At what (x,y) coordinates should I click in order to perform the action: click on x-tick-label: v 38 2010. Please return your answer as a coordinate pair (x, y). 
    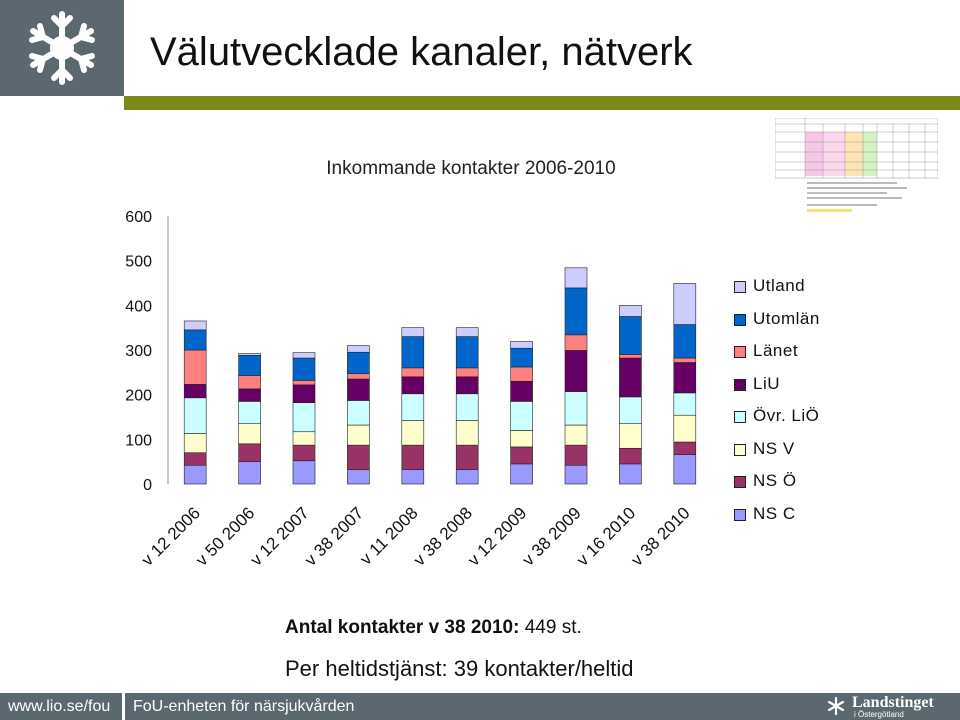
    Looking at the image, I should click on (660, 536).